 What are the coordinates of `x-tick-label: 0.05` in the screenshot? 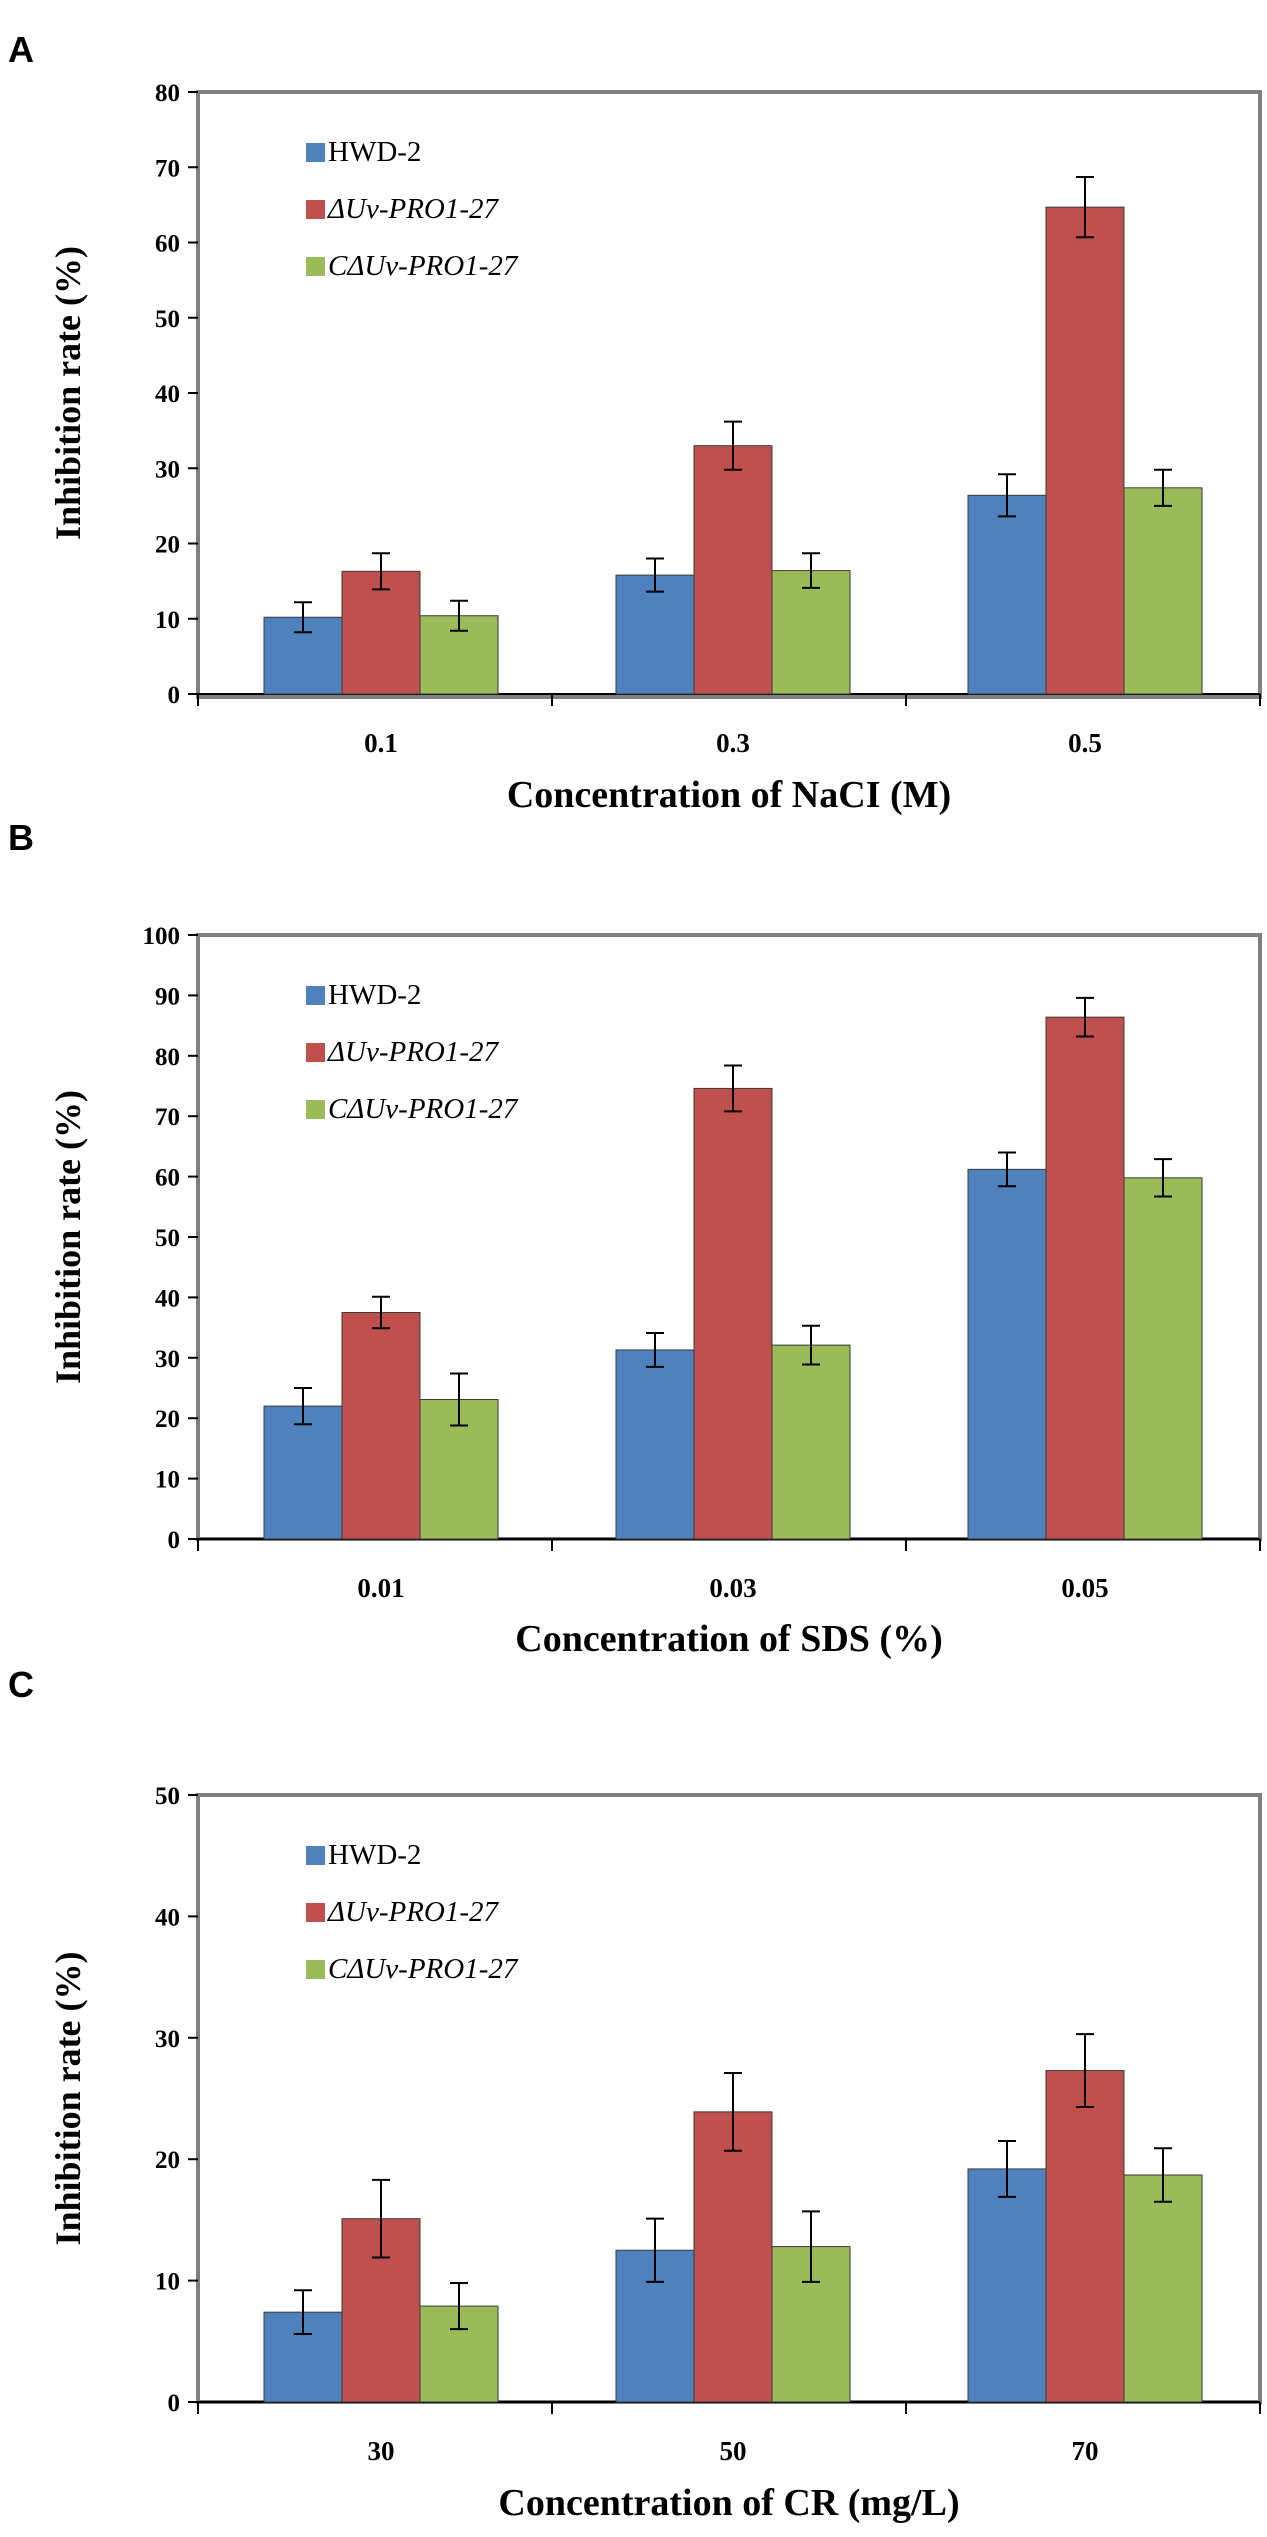 It's located at (1084, 1588).